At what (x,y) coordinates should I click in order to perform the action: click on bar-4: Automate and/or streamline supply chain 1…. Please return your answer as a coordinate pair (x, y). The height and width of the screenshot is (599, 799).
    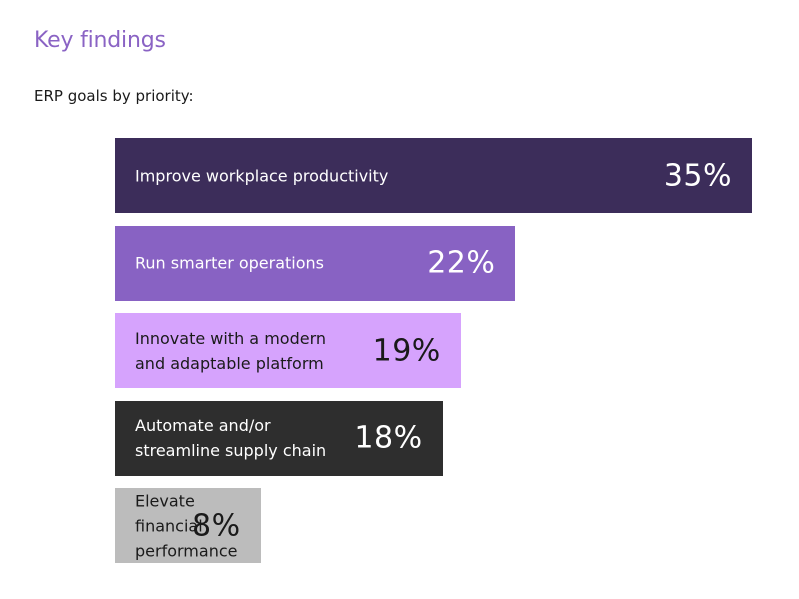
    Looking at the image, I should click on (279, 438).